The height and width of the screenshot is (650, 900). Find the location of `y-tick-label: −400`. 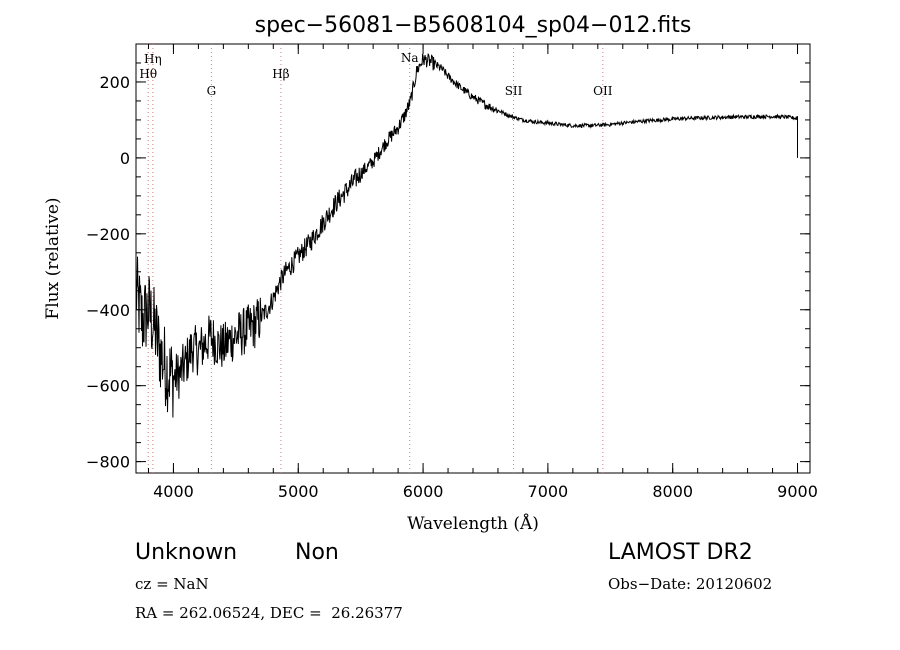

y-tick-label: −400 is located at coordinates (108, 310).